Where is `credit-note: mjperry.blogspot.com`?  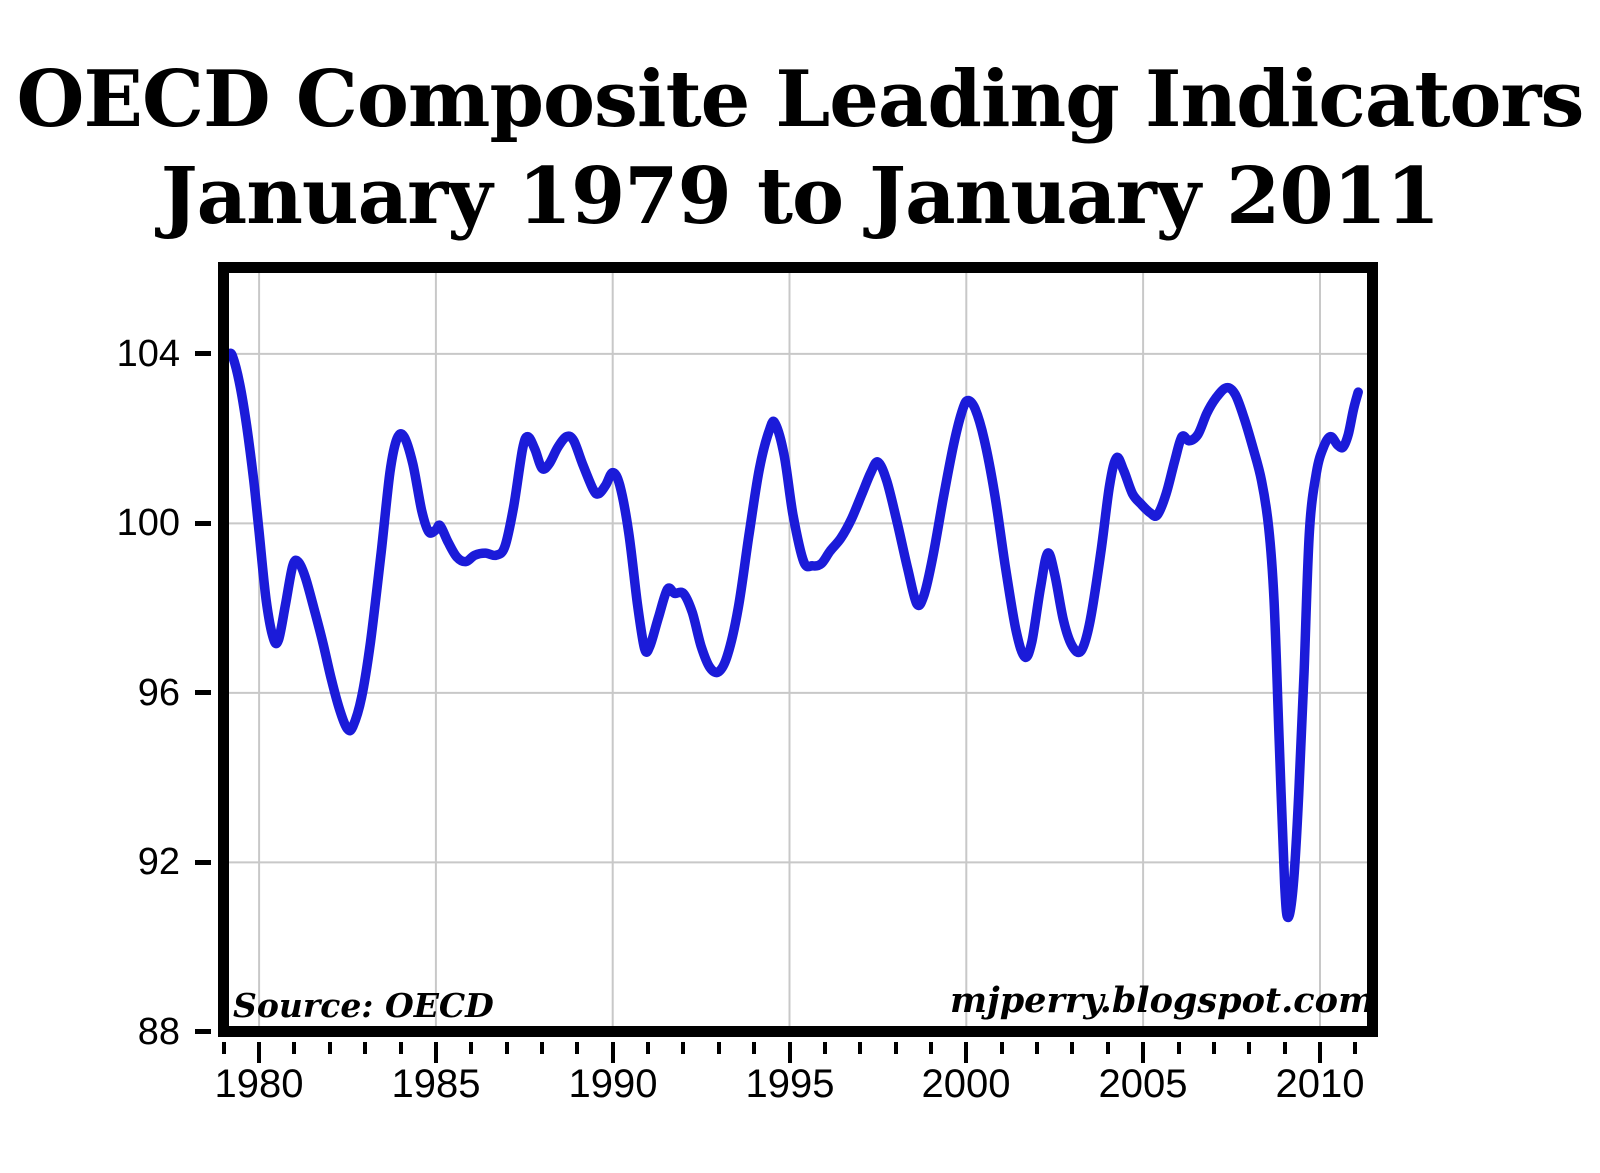 credit-note: mjperry.blogspot.com is located at coordinates (1162, 1000).